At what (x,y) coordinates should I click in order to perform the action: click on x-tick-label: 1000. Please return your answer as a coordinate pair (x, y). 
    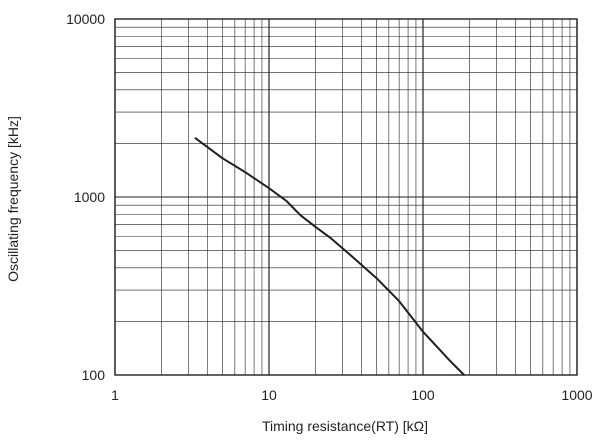
    Looking at the image, I should click on (576, 395).